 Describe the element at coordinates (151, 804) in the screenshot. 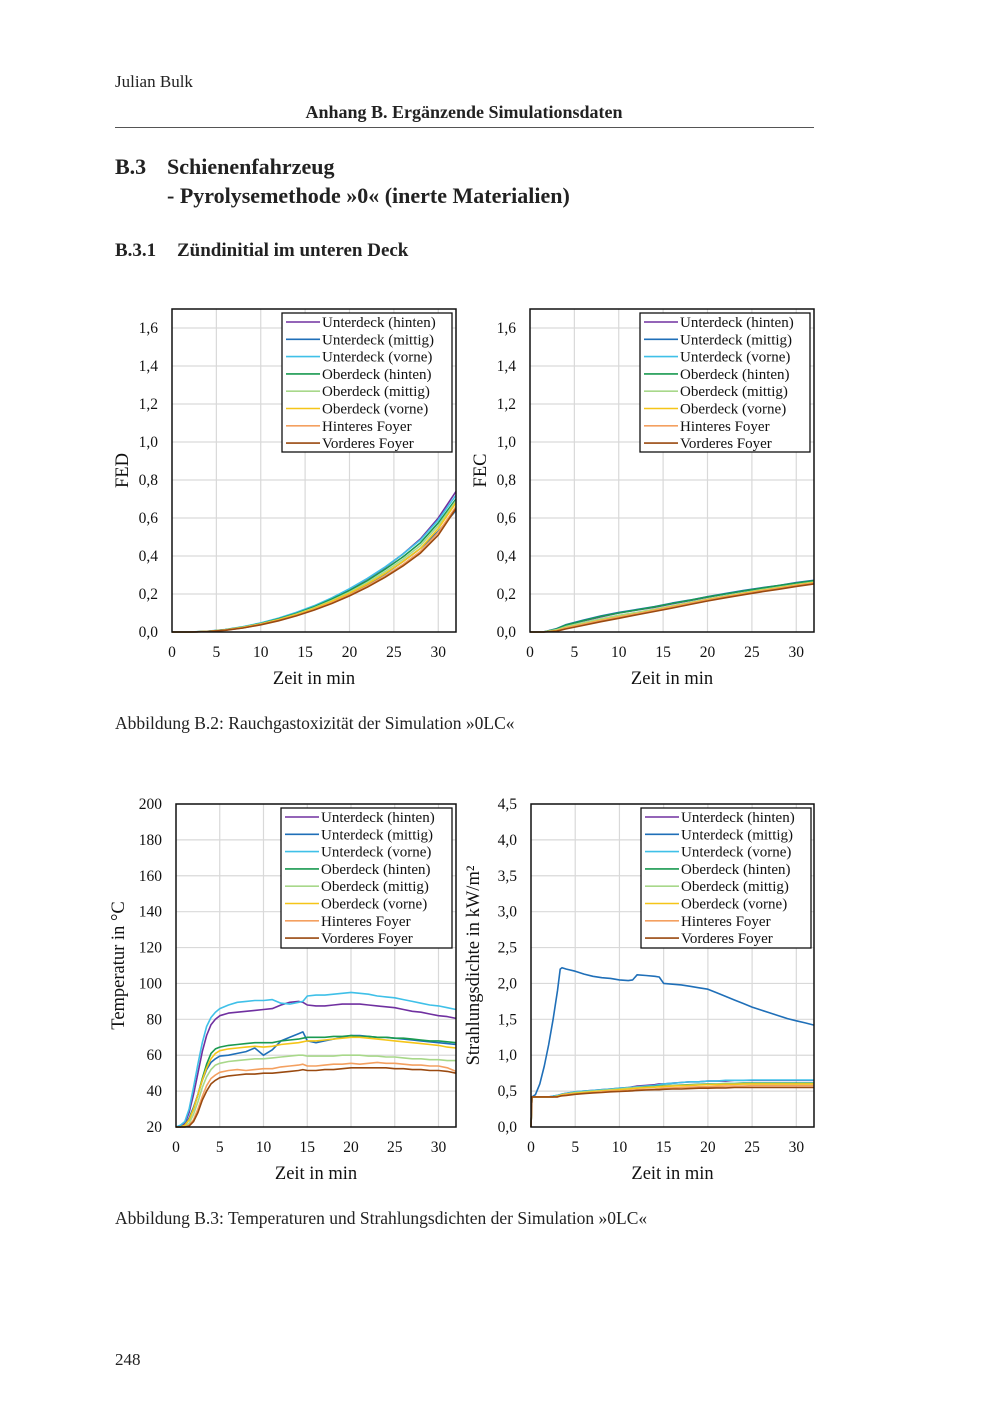

I see `y-tick-label: 200` at that location.